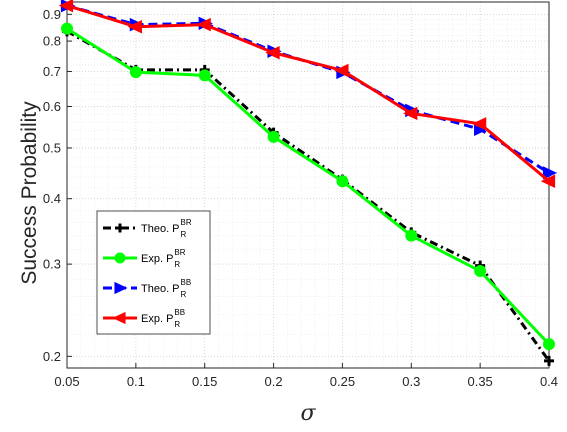  I want to click on x-tick-label: 0.35, so click(479, 381).